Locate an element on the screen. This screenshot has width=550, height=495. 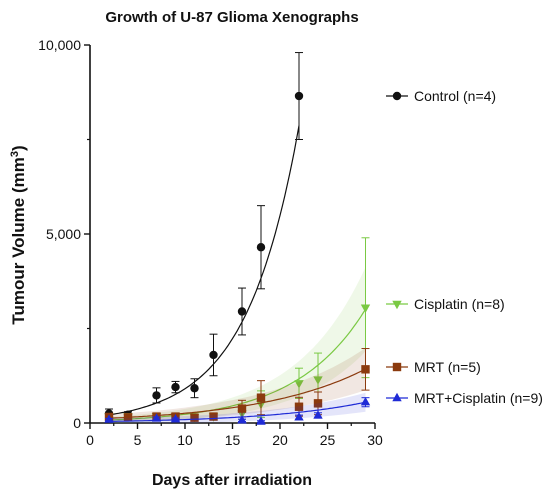
x-axis-label: Days after irradiation is located at coordinates (232, 480).